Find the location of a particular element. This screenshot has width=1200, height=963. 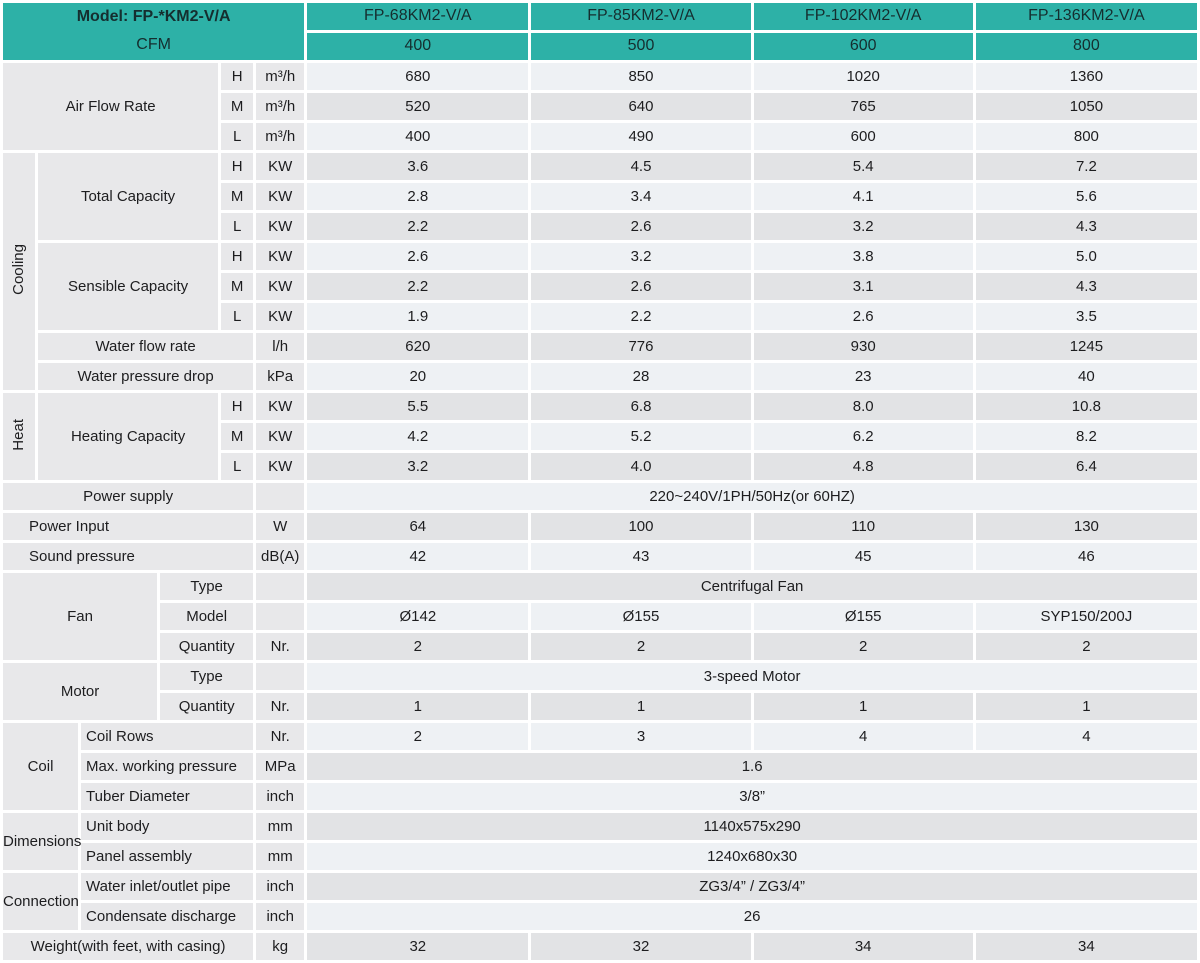

table-row: Sound pressure dB(A) 42 43 45 46 is located at coordinates (600, 556).